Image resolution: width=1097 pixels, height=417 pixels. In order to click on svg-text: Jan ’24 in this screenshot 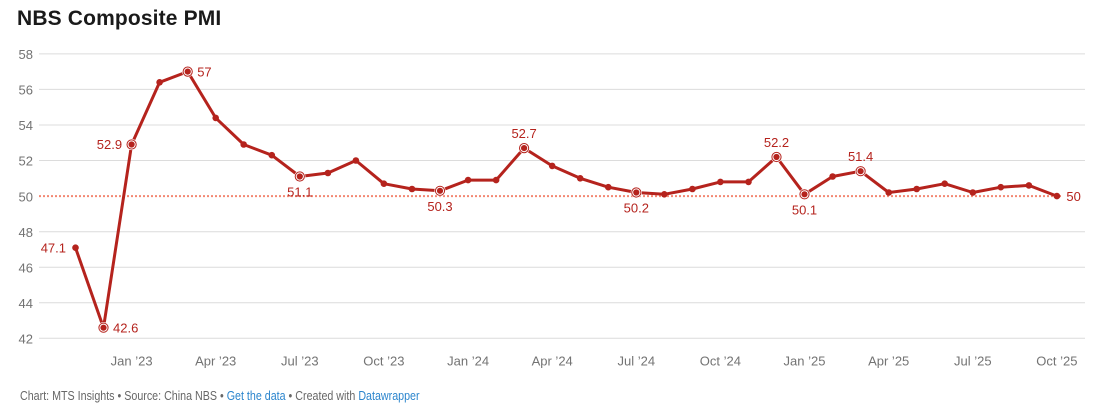, I will do `click(468, 361)`.